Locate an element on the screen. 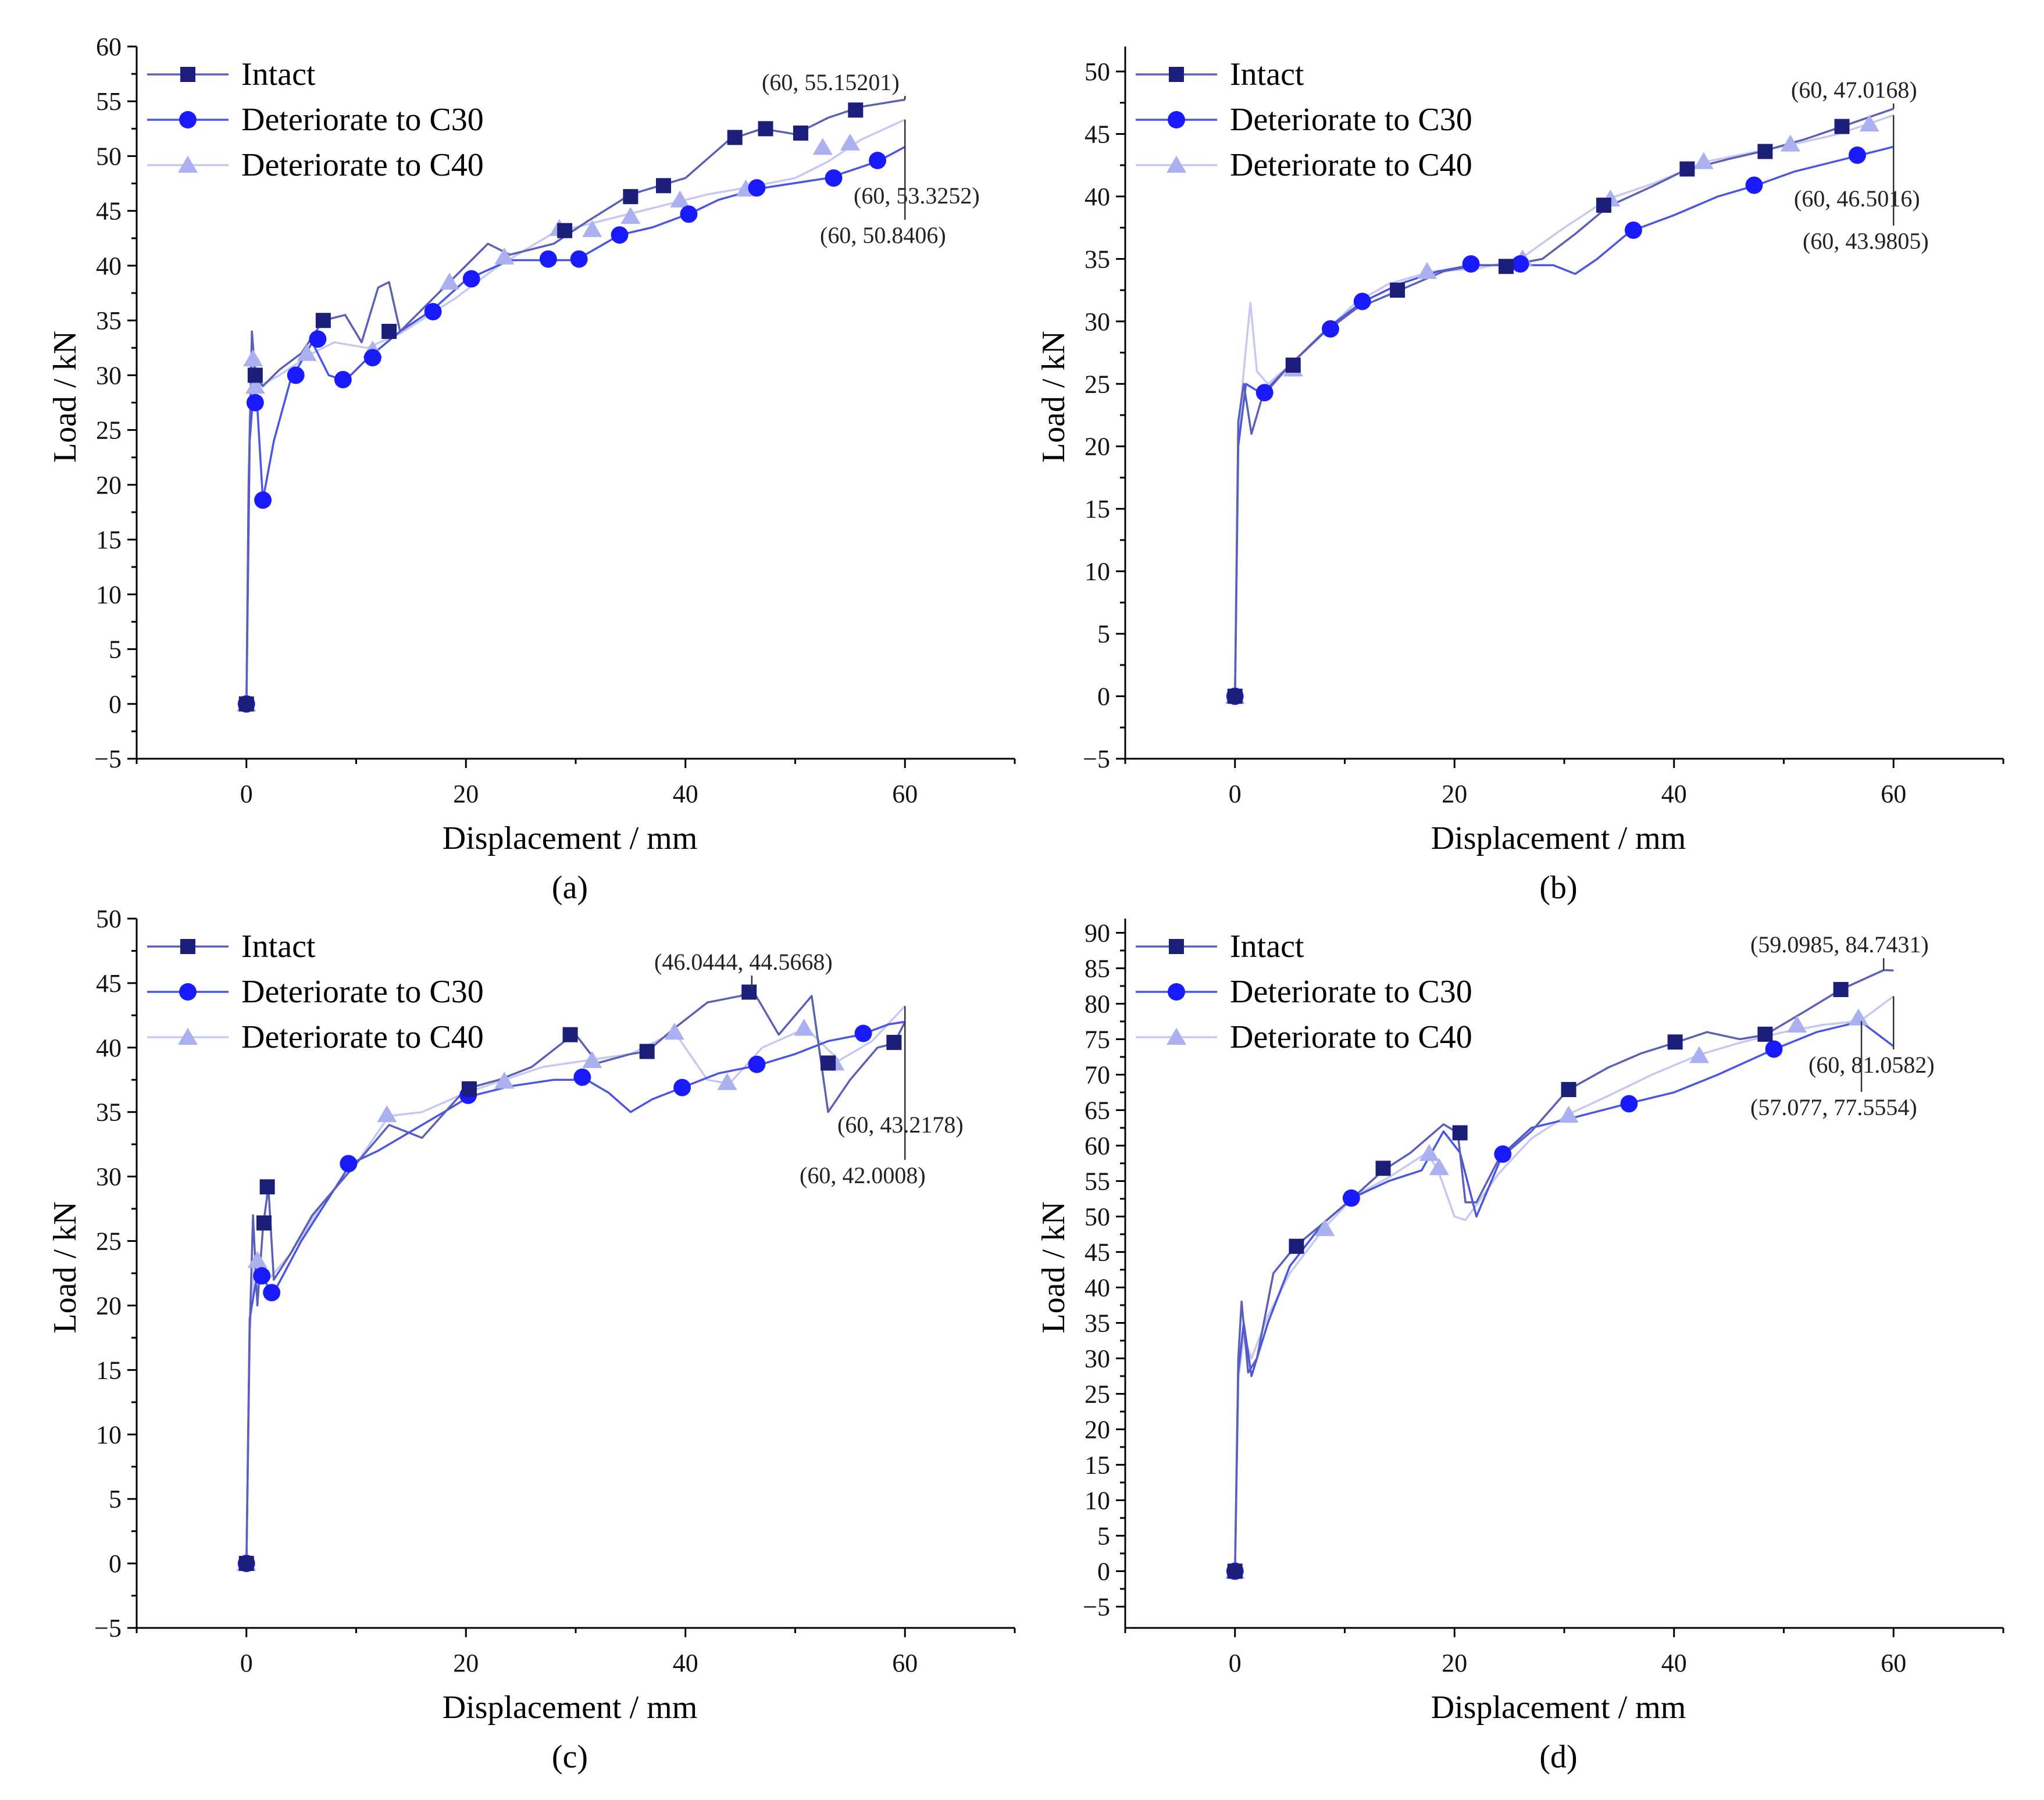 The image size is (2044, 1800). series-line-intact is located at coordinates (1564, 1270).